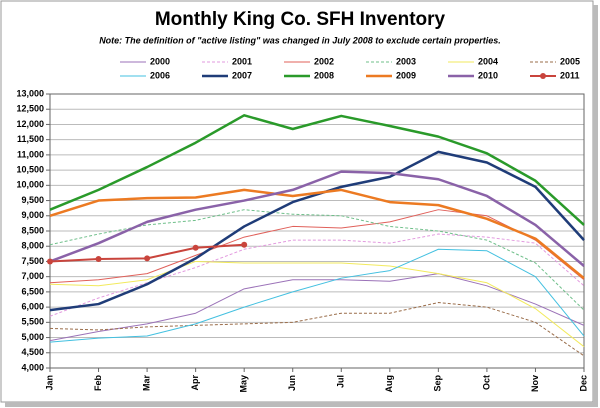 This screenshot has width=600, height=408. What do you see at coordinates (30, 154) in the screenshot?
I see `y-tick-label: 11,000` at bounding box center [30, 154].